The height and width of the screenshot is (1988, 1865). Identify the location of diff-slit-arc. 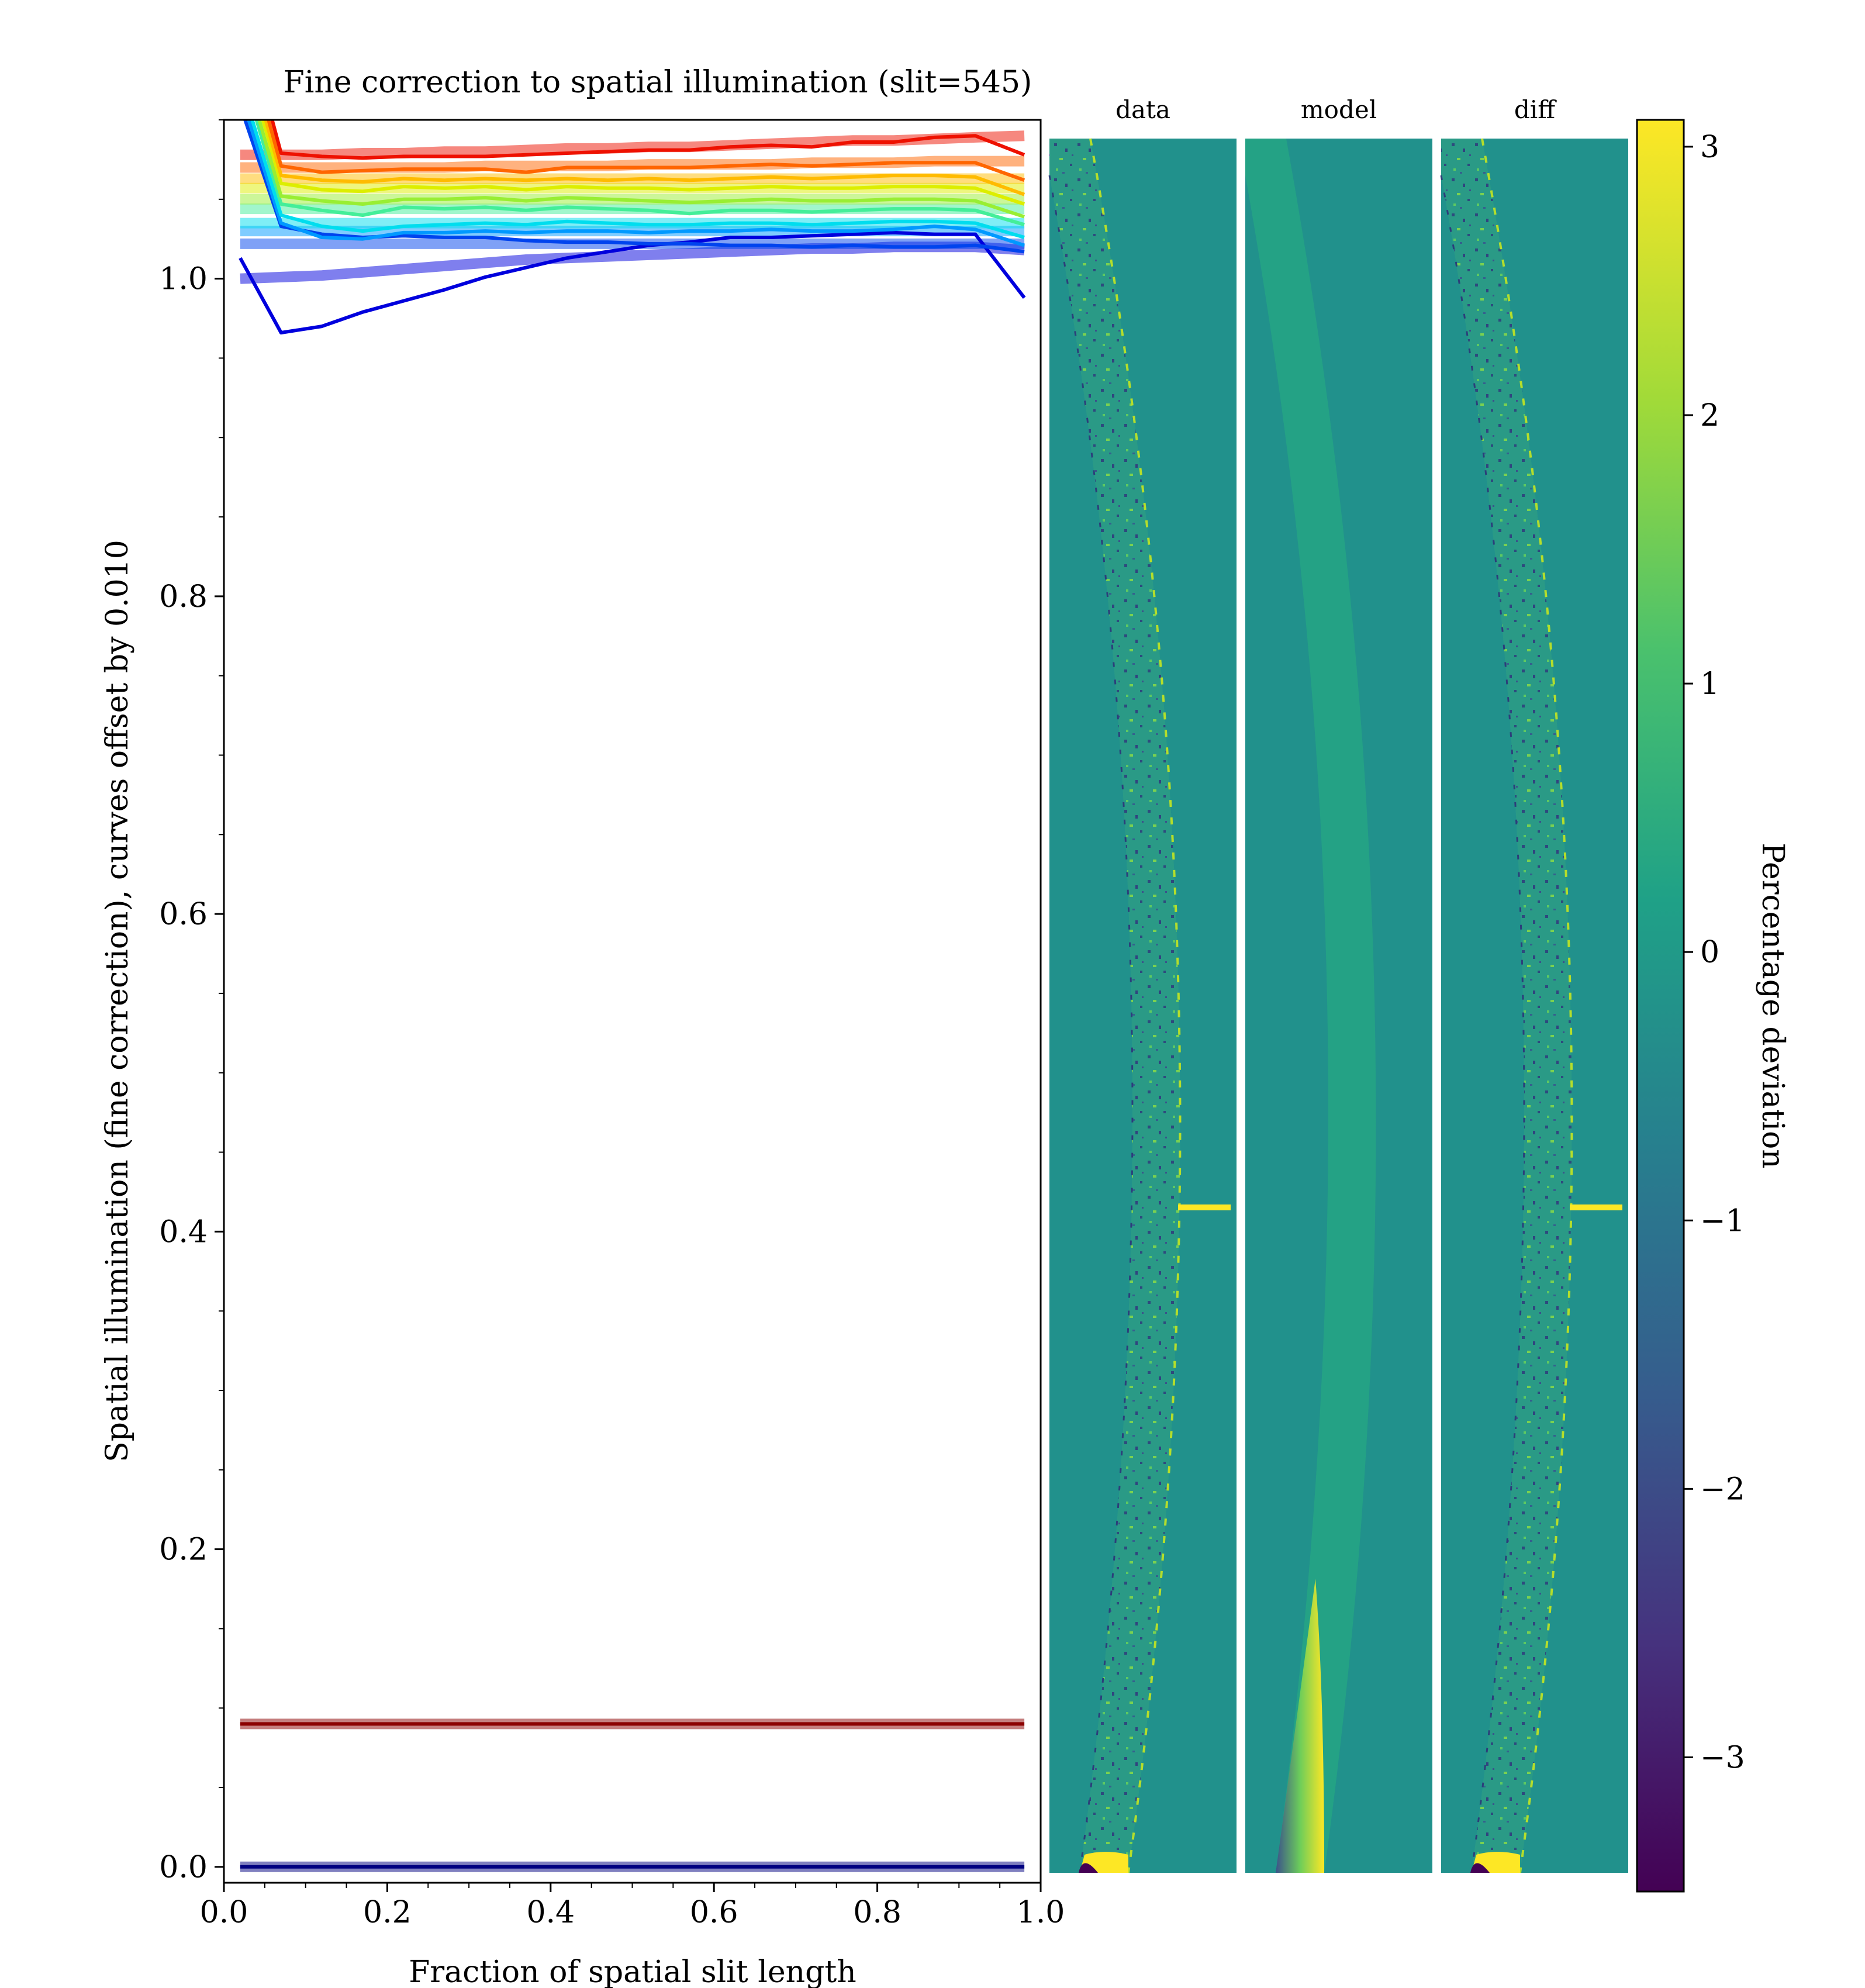
(1507, 1006).